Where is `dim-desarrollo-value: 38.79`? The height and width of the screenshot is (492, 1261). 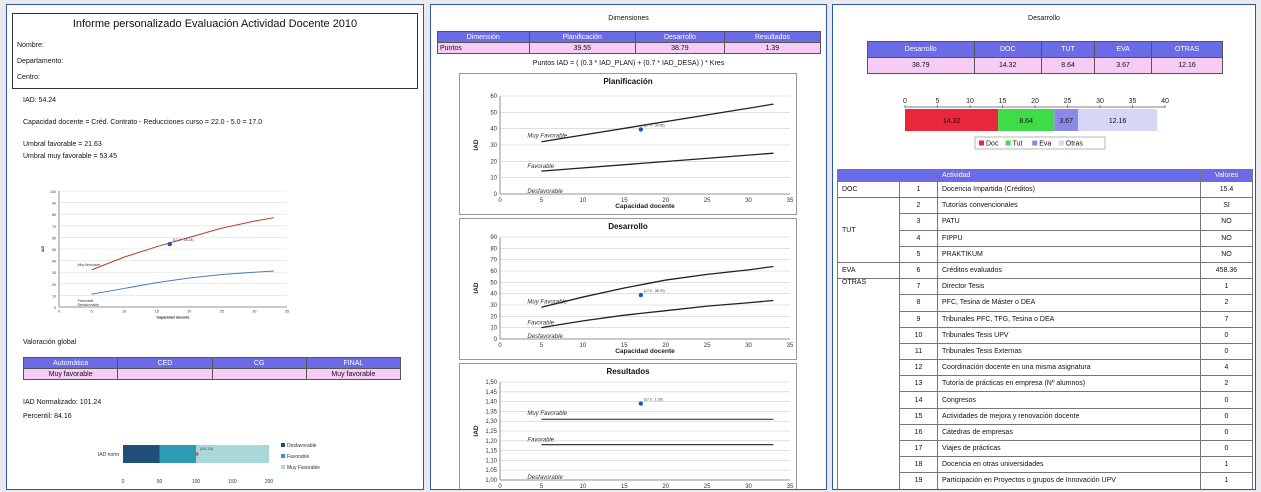 dim-desarrollo-value: 38.79 is located at coordinates (680, 48).